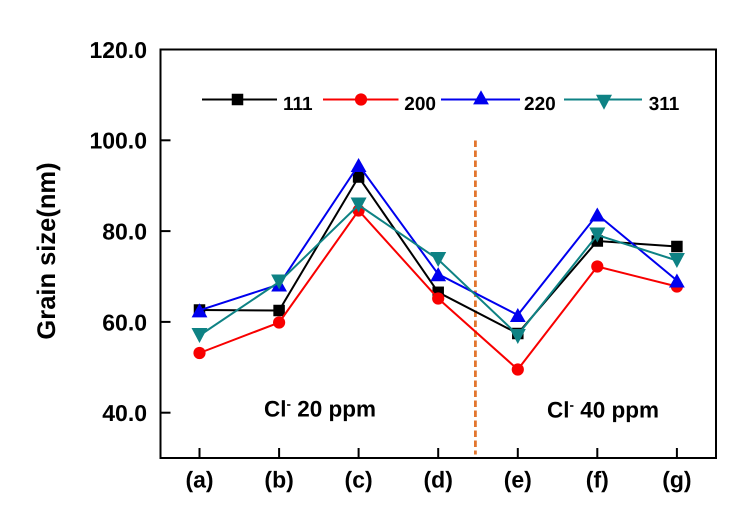 This screenshot has width=751, height=521. I want to click on svg-text: 111, so click(298, 104).